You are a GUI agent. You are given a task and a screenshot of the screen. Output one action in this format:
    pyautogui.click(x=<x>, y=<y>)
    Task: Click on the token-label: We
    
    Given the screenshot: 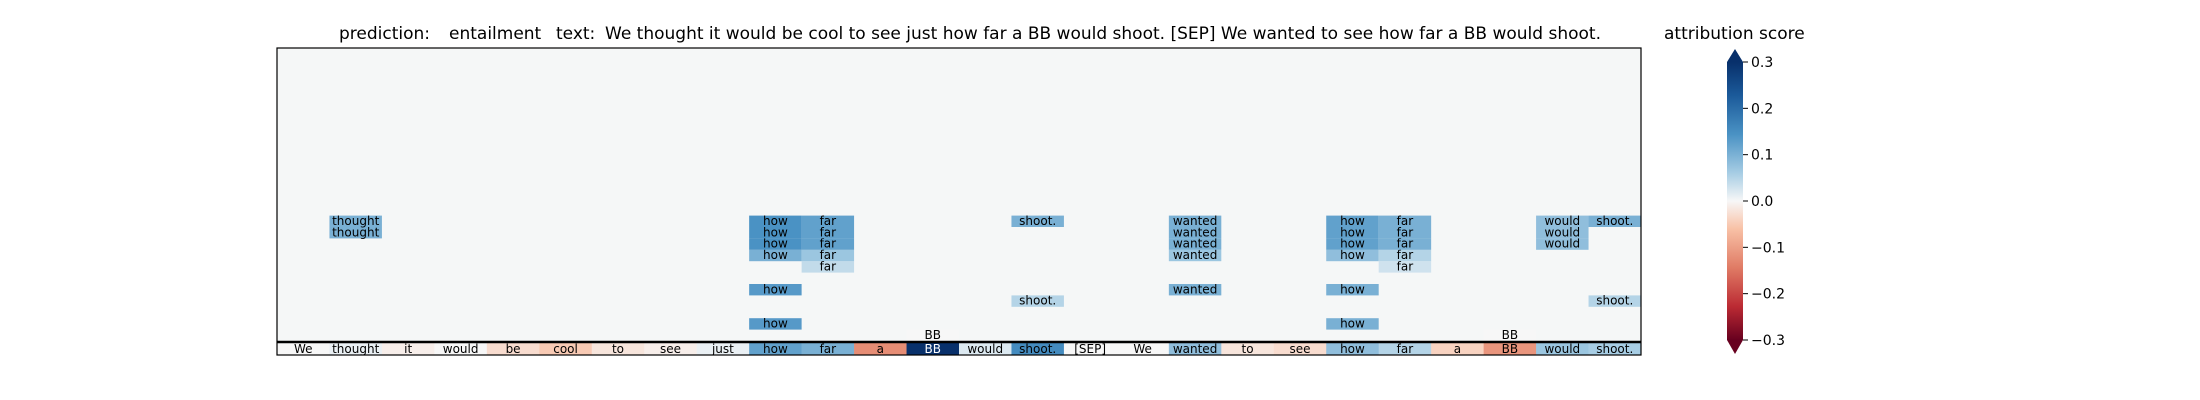 What is the action you would take?
    pyautogui.click(x=1142, y=349)
    